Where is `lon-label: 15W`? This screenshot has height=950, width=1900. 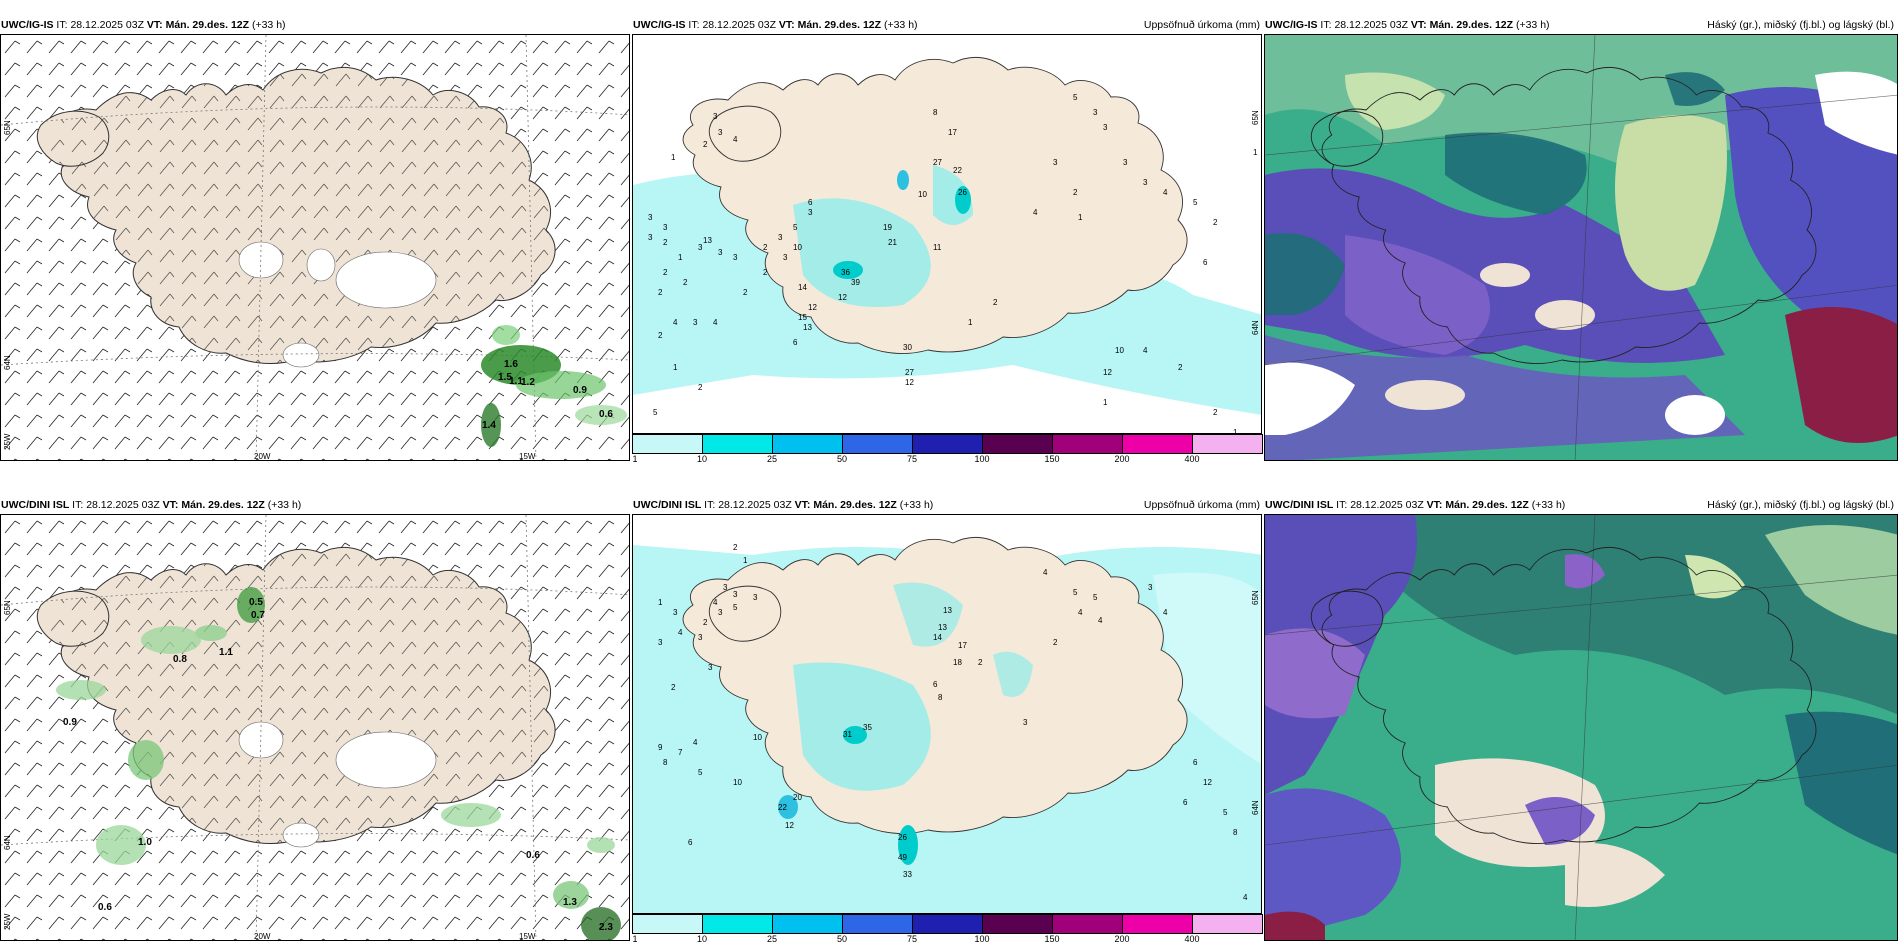
lon-label: 15W is located at coordinates (527, 936).